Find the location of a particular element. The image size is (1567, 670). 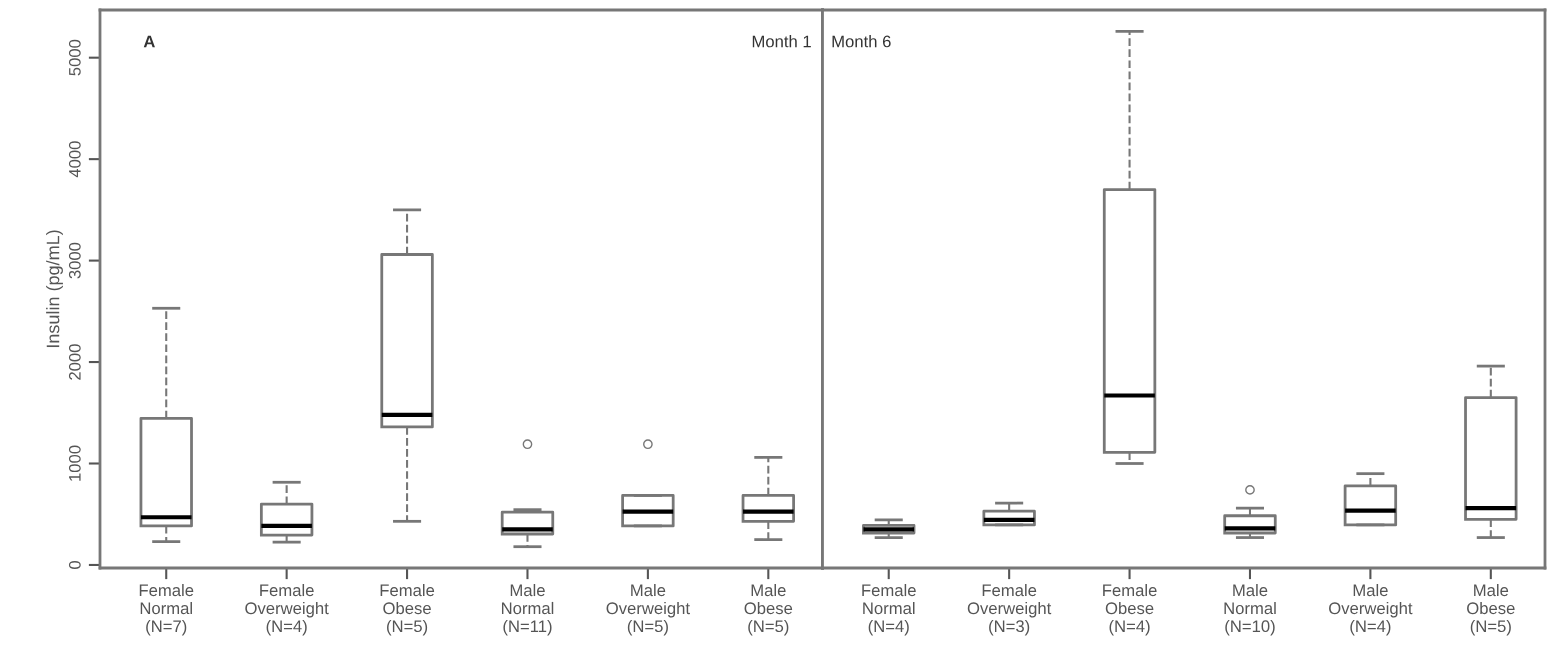

annotation: A is located at coordinates (149, 41).